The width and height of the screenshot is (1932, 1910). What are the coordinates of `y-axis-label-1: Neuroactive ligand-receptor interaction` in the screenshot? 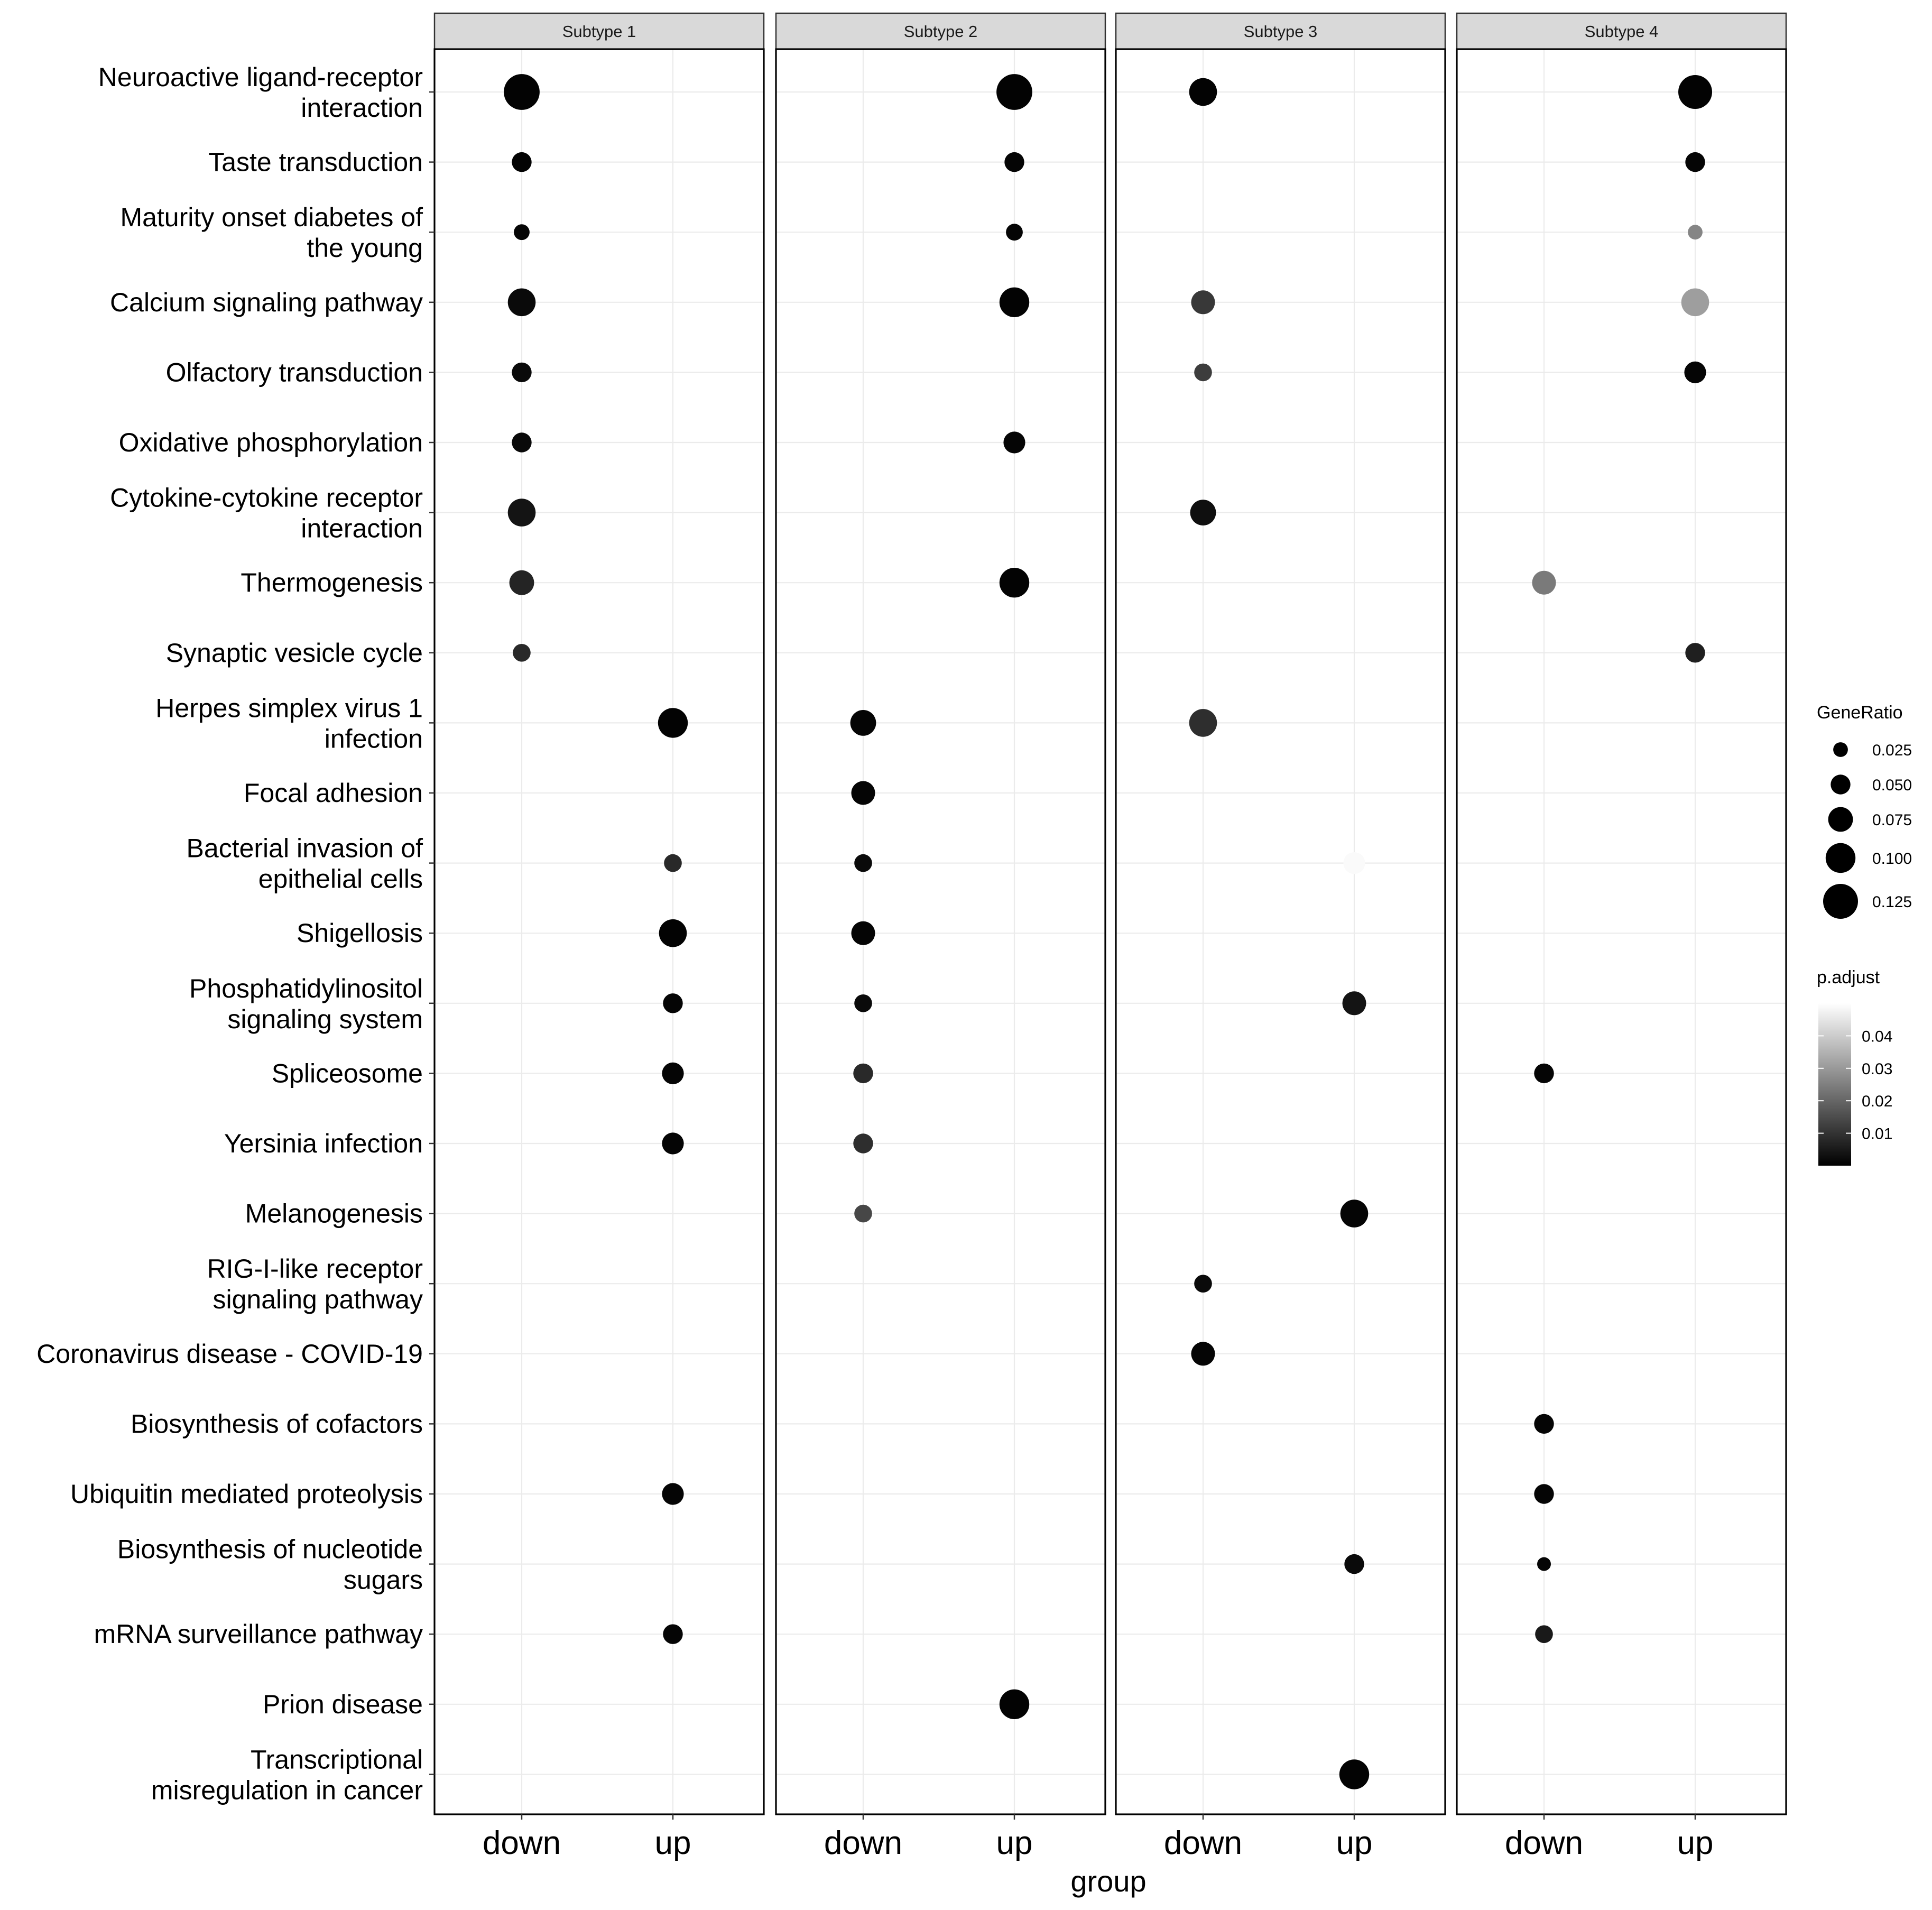 It's located at (260, 93).